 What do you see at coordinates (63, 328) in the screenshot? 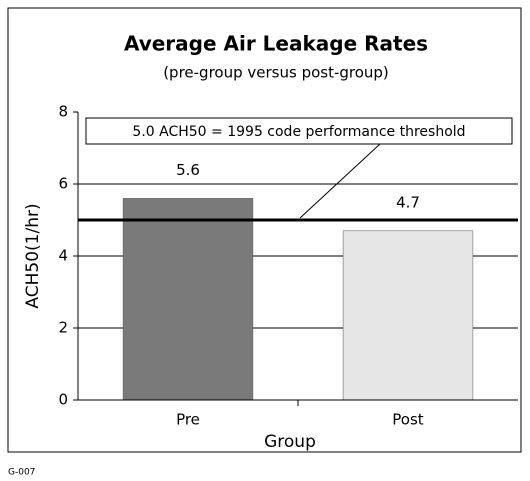
I see `y-tick-label: 2` at bounding box center [63, 328].